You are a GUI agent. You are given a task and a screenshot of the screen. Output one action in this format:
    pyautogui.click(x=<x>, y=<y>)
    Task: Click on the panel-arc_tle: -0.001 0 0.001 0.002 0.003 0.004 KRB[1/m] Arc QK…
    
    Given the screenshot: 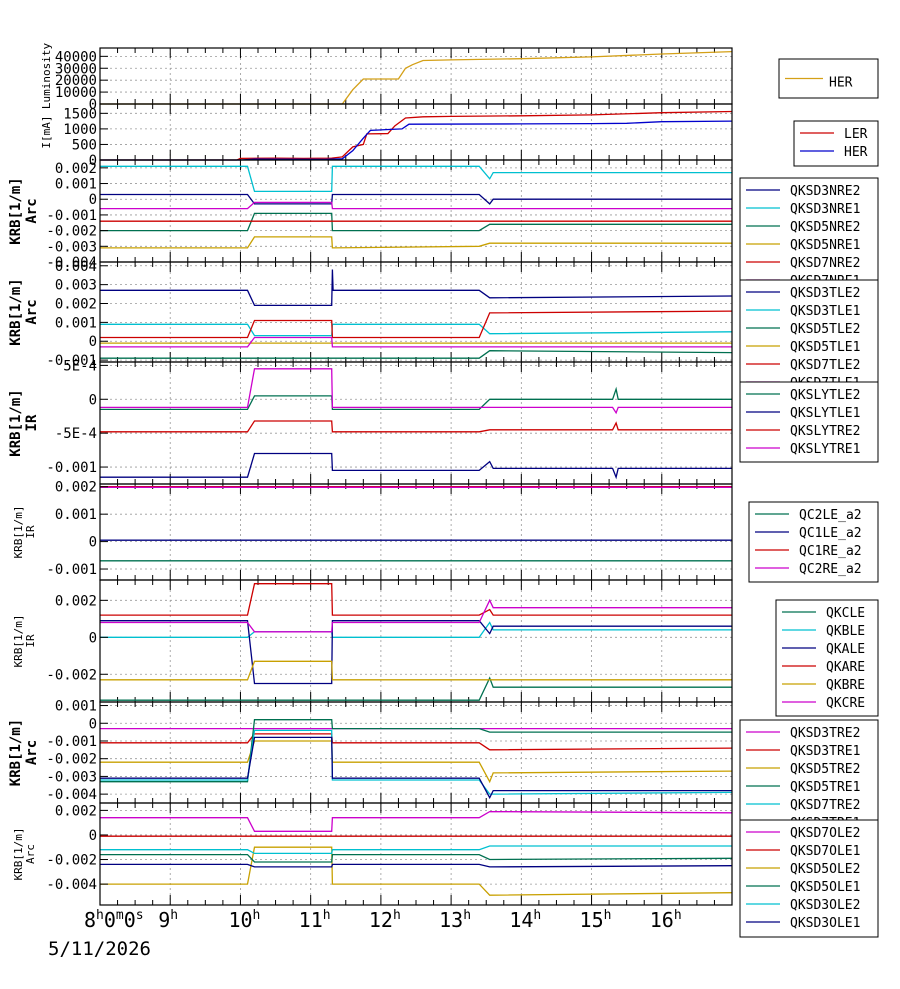 What is the action you would take?
    pyautogui.click(x=443, y=328)
    